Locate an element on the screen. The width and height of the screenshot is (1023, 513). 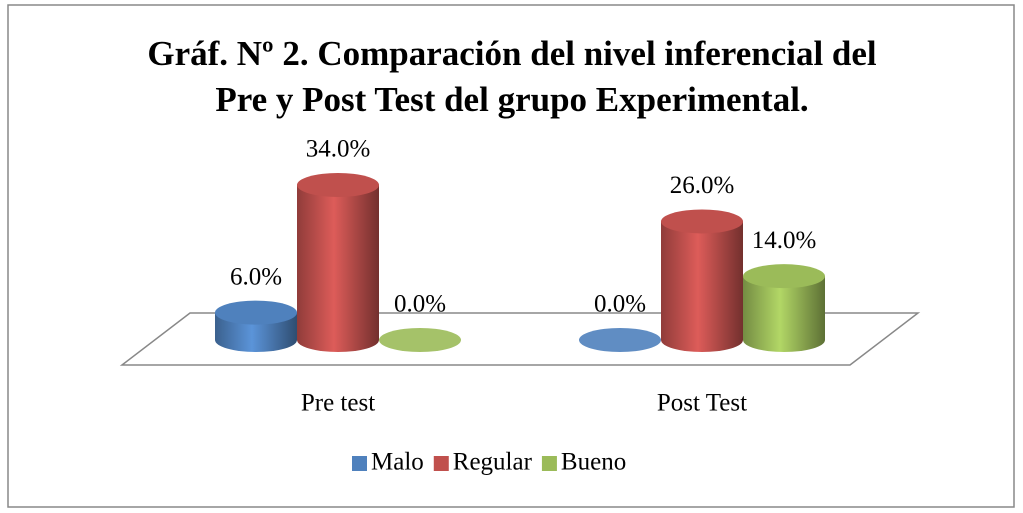
legend-label: Bueno is located at coordinates (593, 462).